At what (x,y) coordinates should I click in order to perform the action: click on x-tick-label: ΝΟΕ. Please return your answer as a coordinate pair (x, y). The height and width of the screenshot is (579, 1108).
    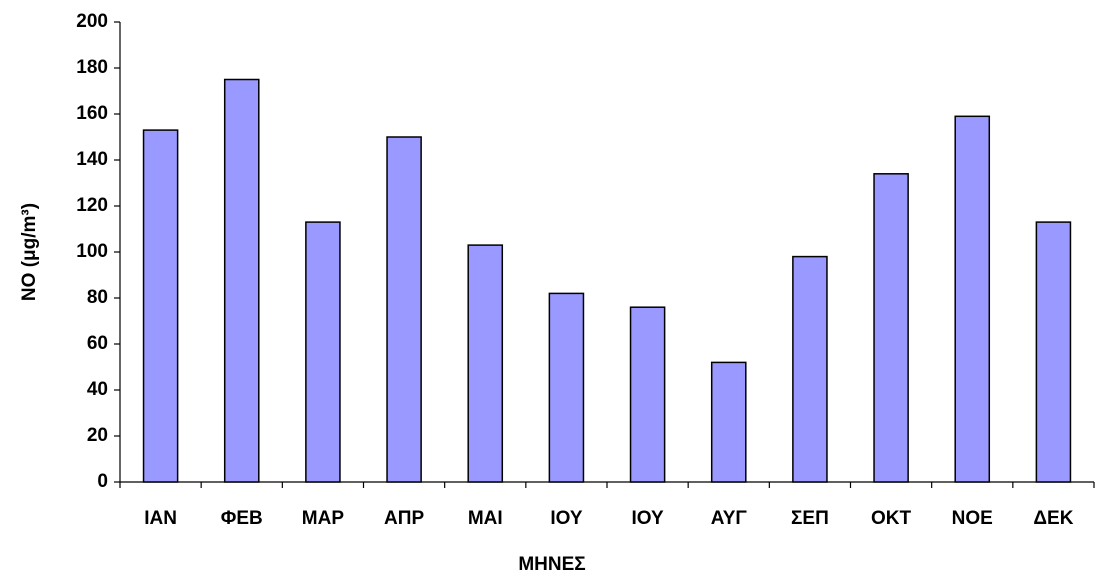
    Looking at the image, I should click on (972, 518).